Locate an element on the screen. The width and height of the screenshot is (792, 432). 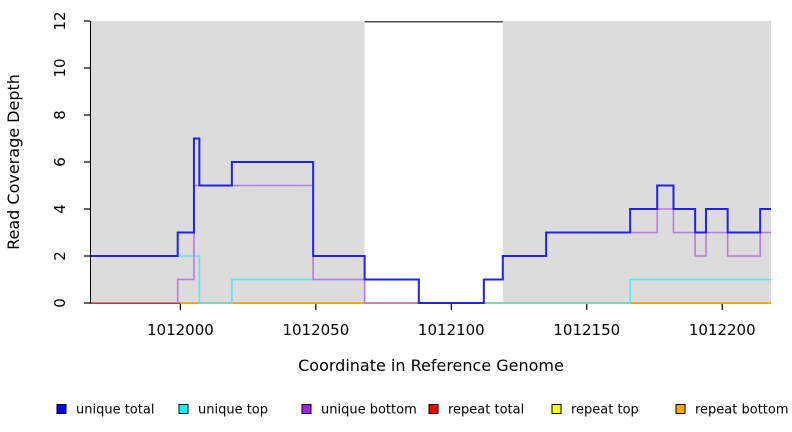
x-tick-label: 1012100 is located at coordinates (451, 330).